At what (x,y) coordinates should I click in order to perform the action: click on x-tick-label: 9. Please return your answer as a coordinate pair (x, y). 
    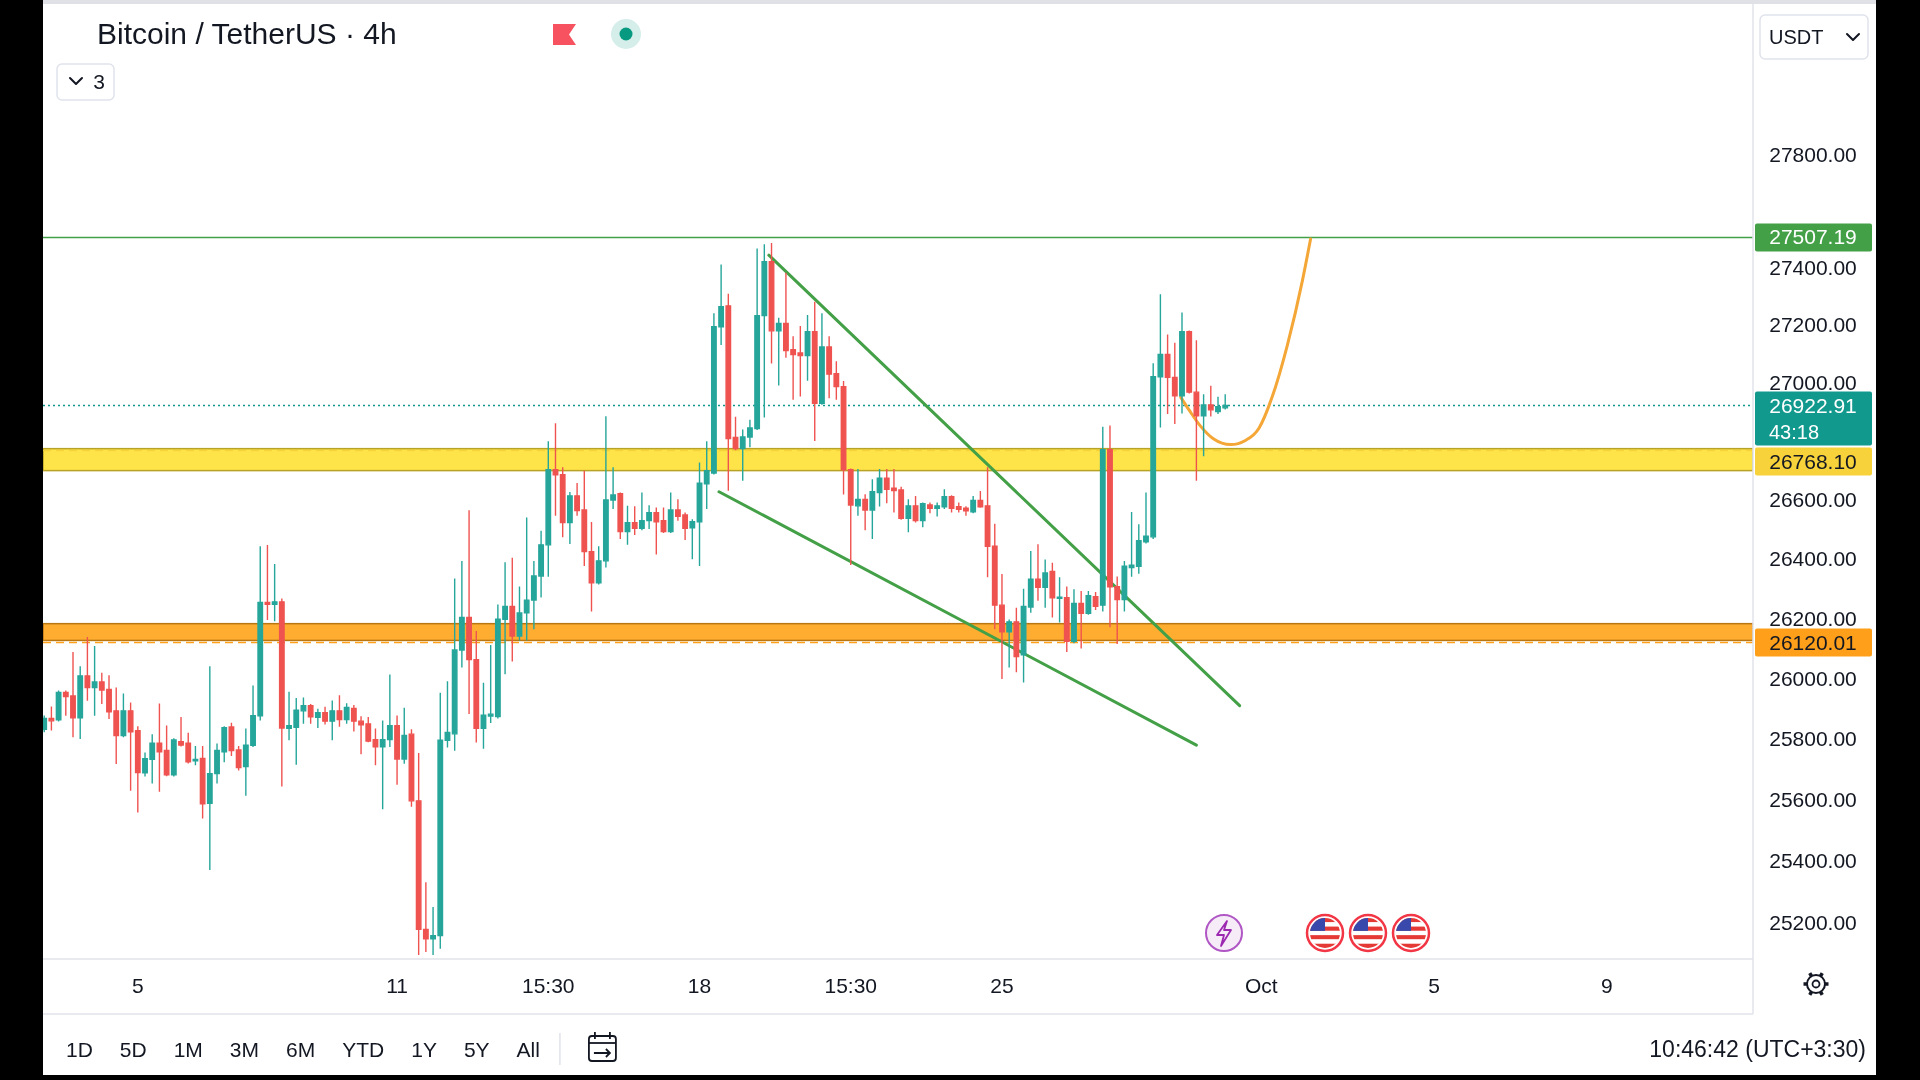
    Looking at the image, I should click on (1607, 985).